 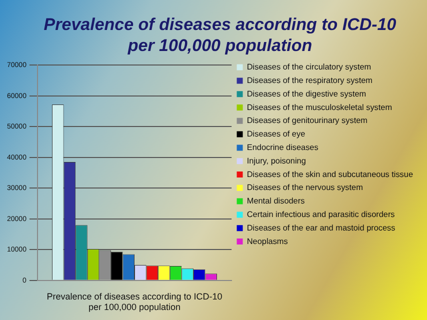 What do you see at coordinates (282, 147) in the screenshot?
I see `legend-label: Endocrine diseases` at bounding box center [282, 147].